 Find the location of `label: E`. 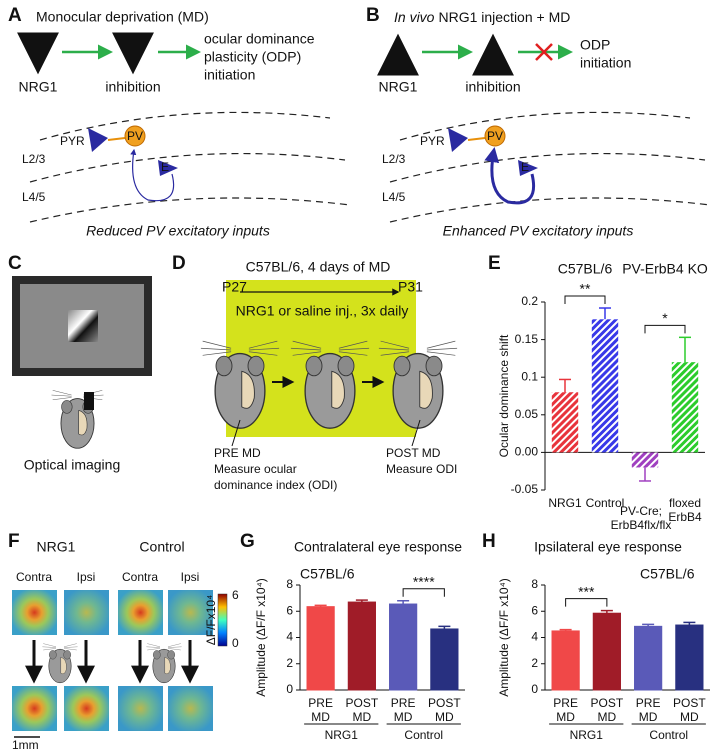

label: E is located at coordinates (525, 167).